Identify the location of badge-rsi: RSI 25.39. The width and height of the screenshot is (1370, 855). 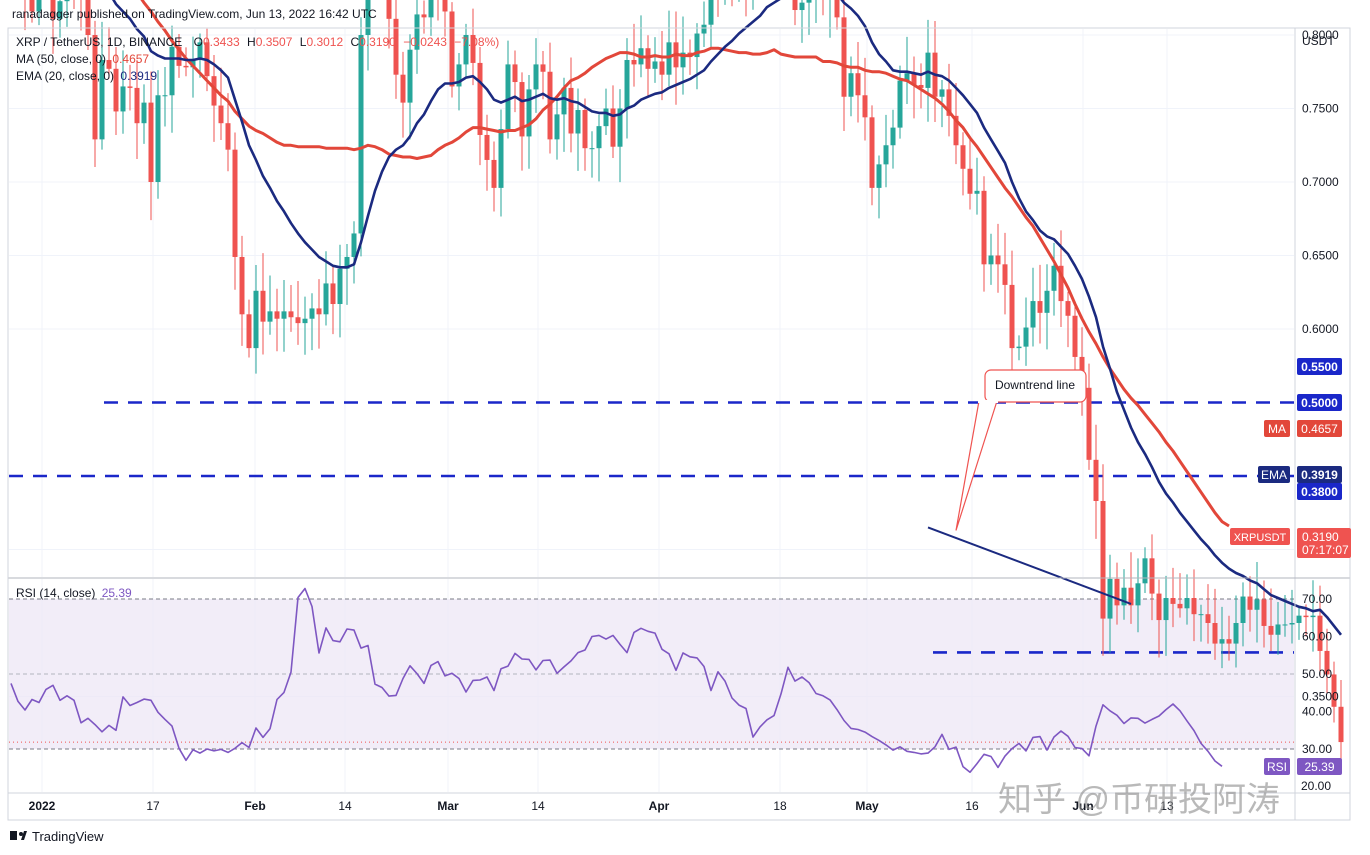
(1303, 766).